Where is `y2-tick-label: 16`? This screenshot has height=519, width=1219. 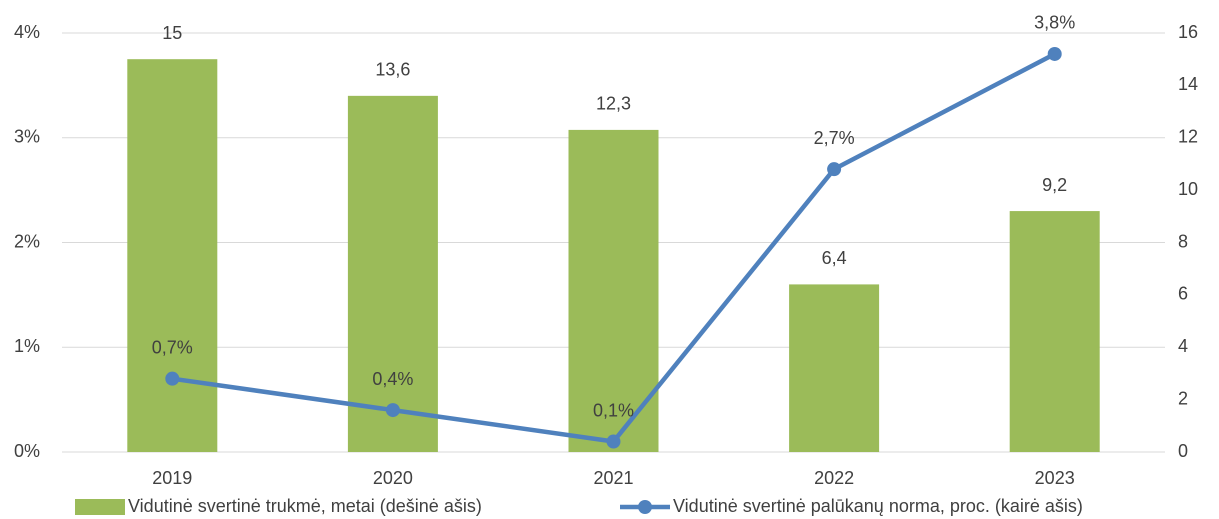 y2-tick-label: 16 is located at coordinates (1188, 32).